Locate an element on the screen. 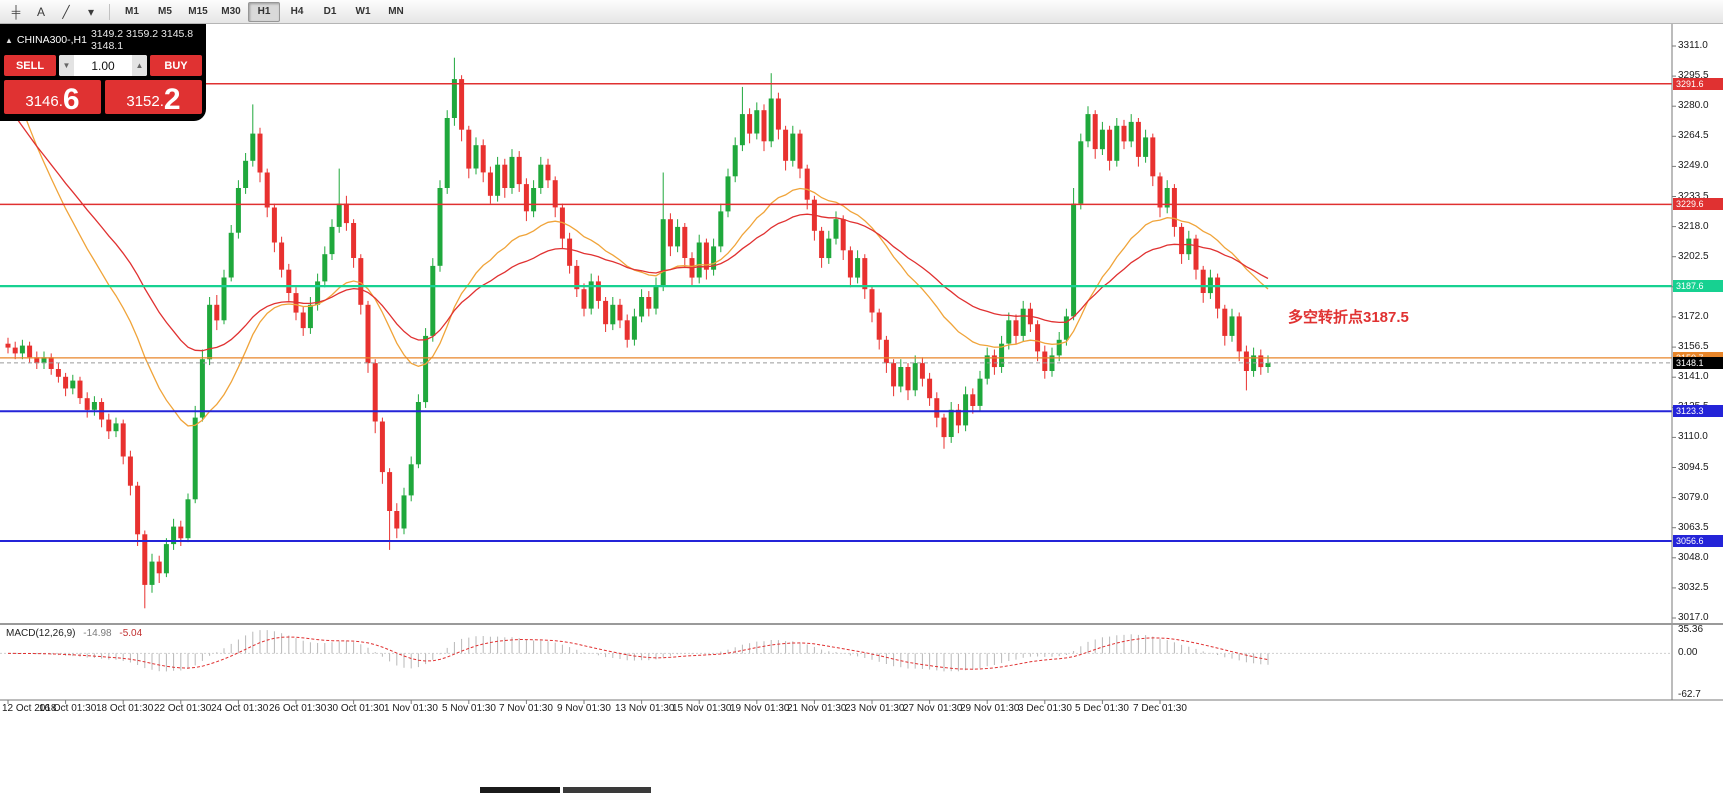  timeframe-button-d1: D1 is located at coordinates (330, 11).